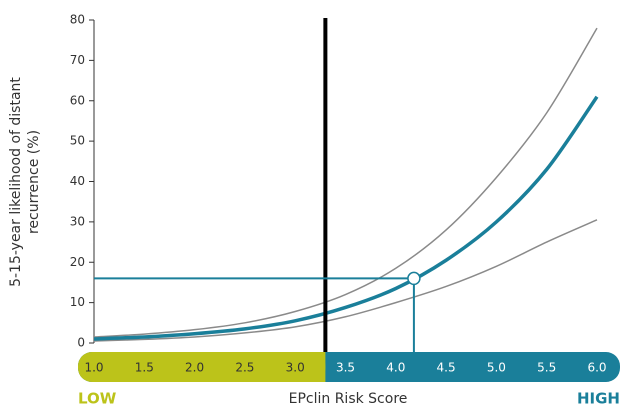 This screenshot has width=627, height=409. I want to click on x-axis-label: EPclin Risk Score, so click(348, 399).